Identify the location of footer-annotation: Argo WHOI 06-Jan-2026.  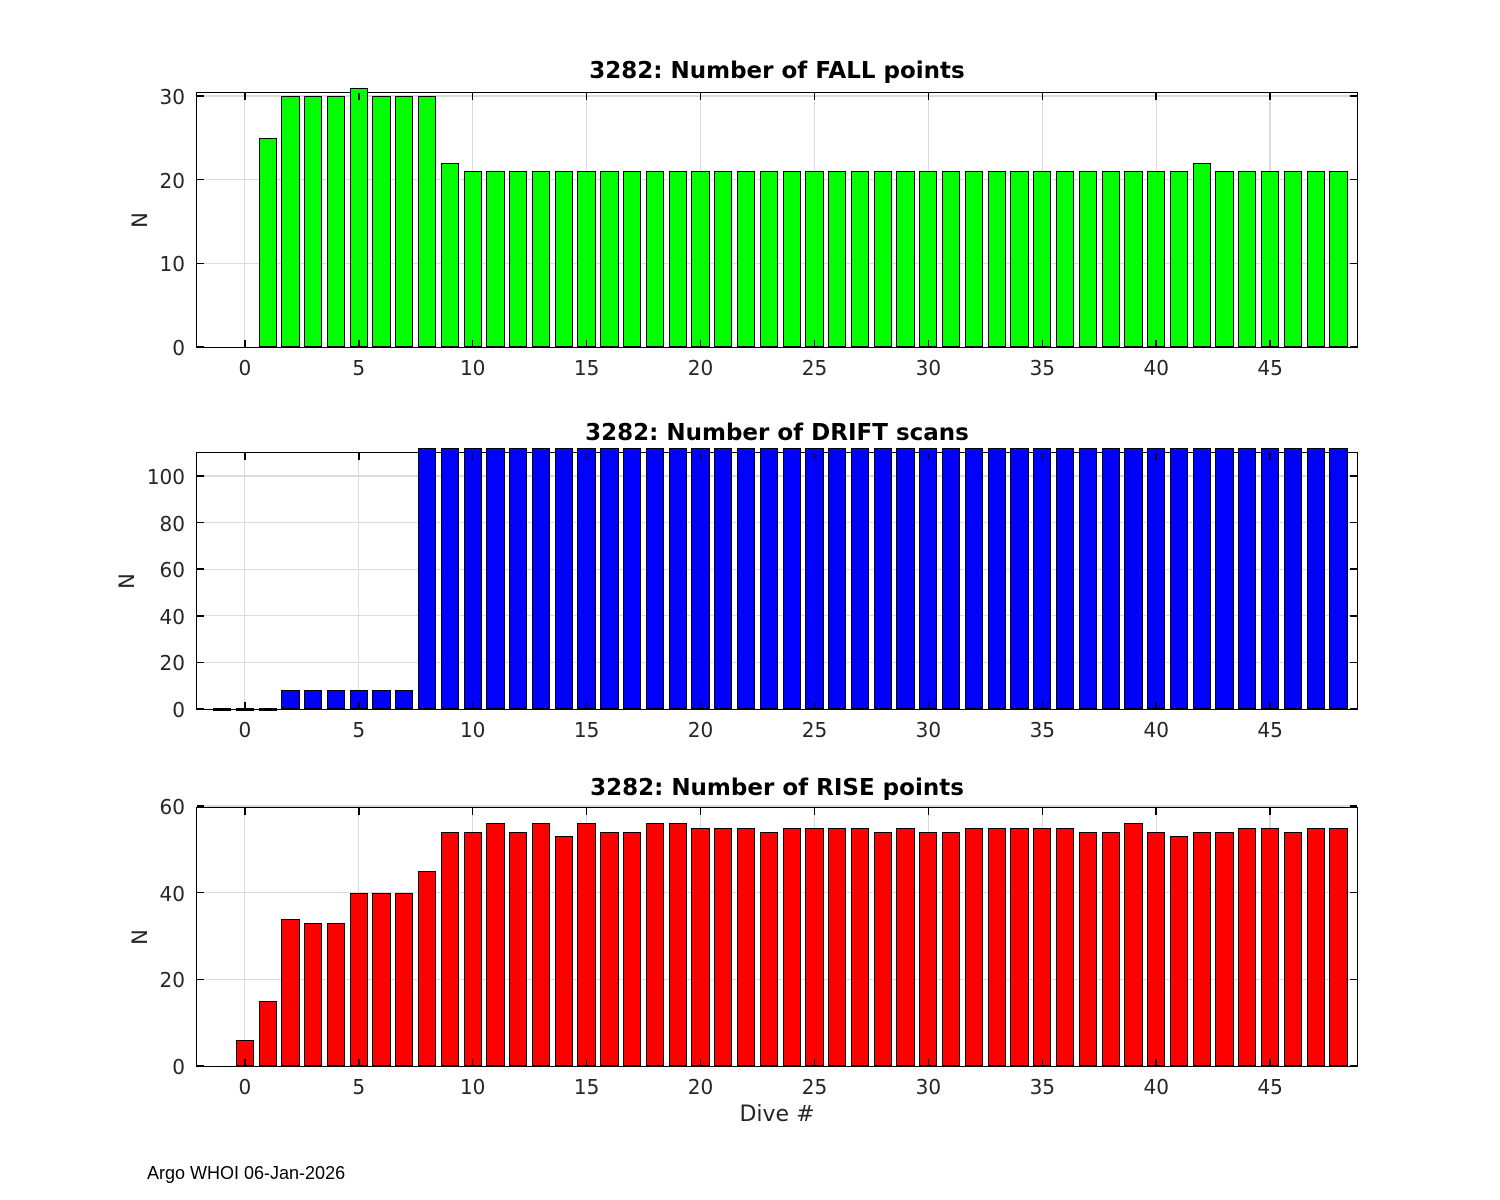
(246, 1173).